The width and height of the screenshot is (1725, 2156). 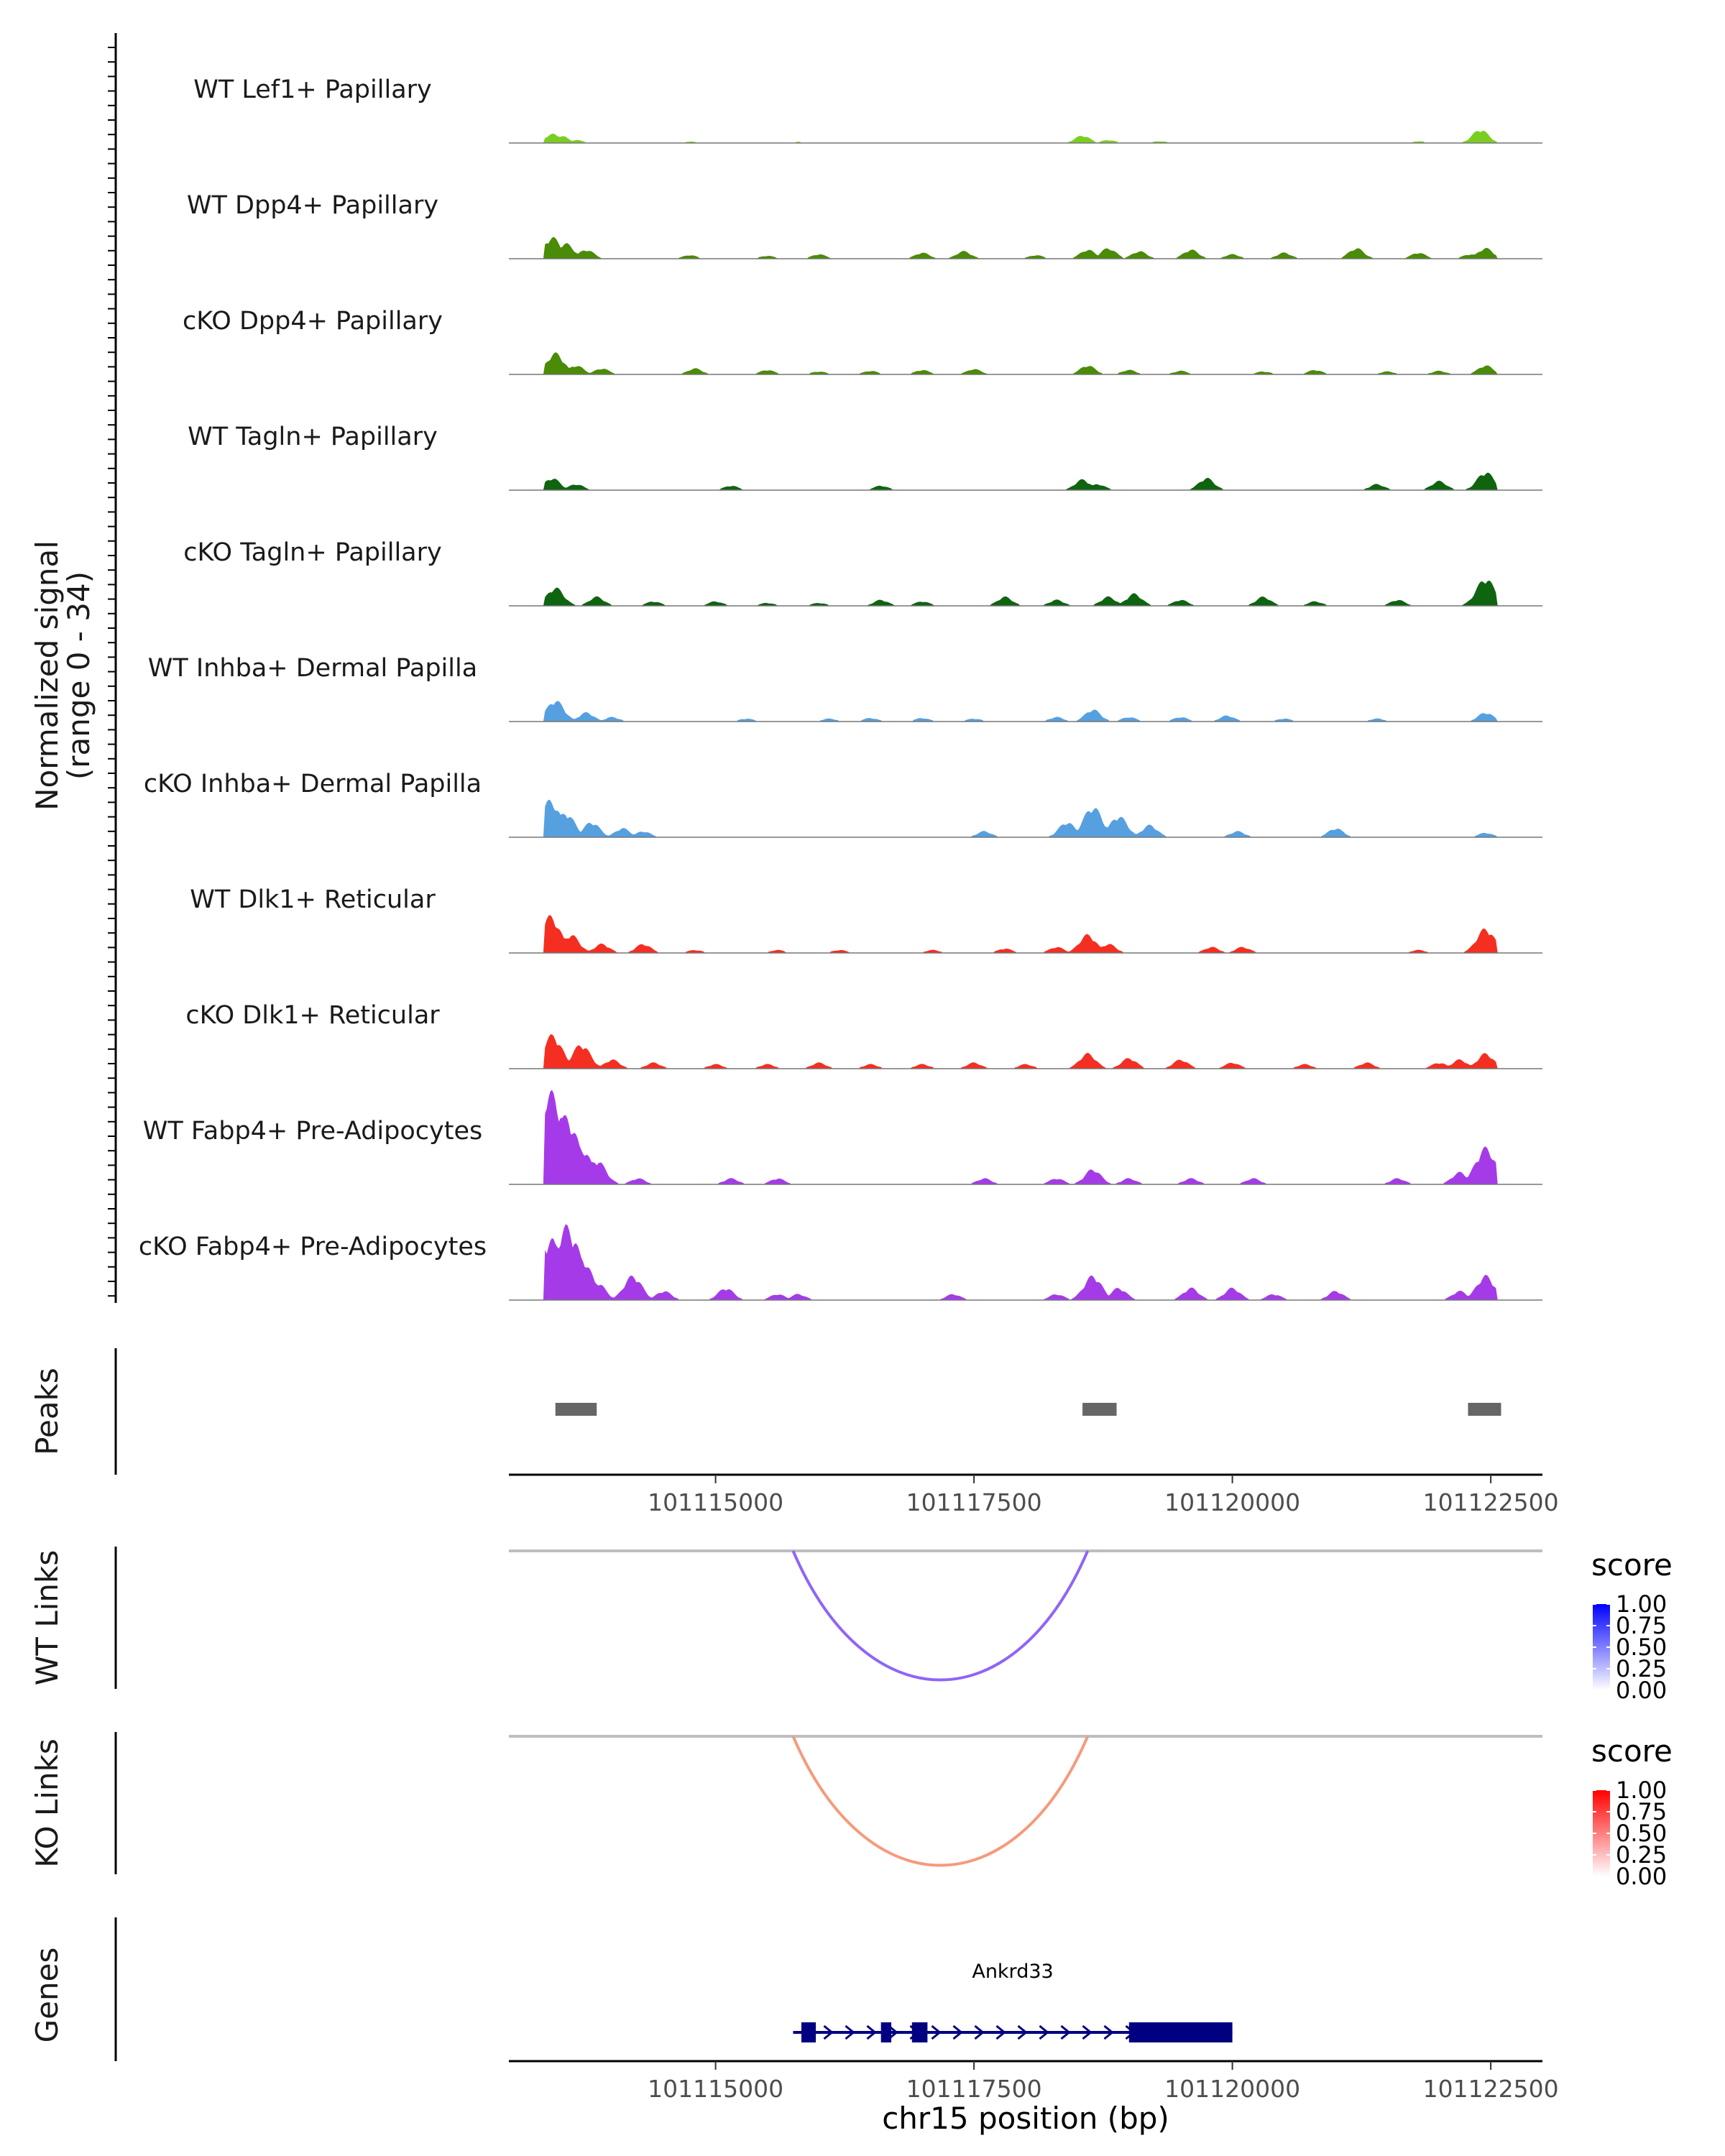 What do you see at coordinates (47, 1618) in the screenshot?
I see `wt-links-label: WT Links` at bounding box center [47, 1618].